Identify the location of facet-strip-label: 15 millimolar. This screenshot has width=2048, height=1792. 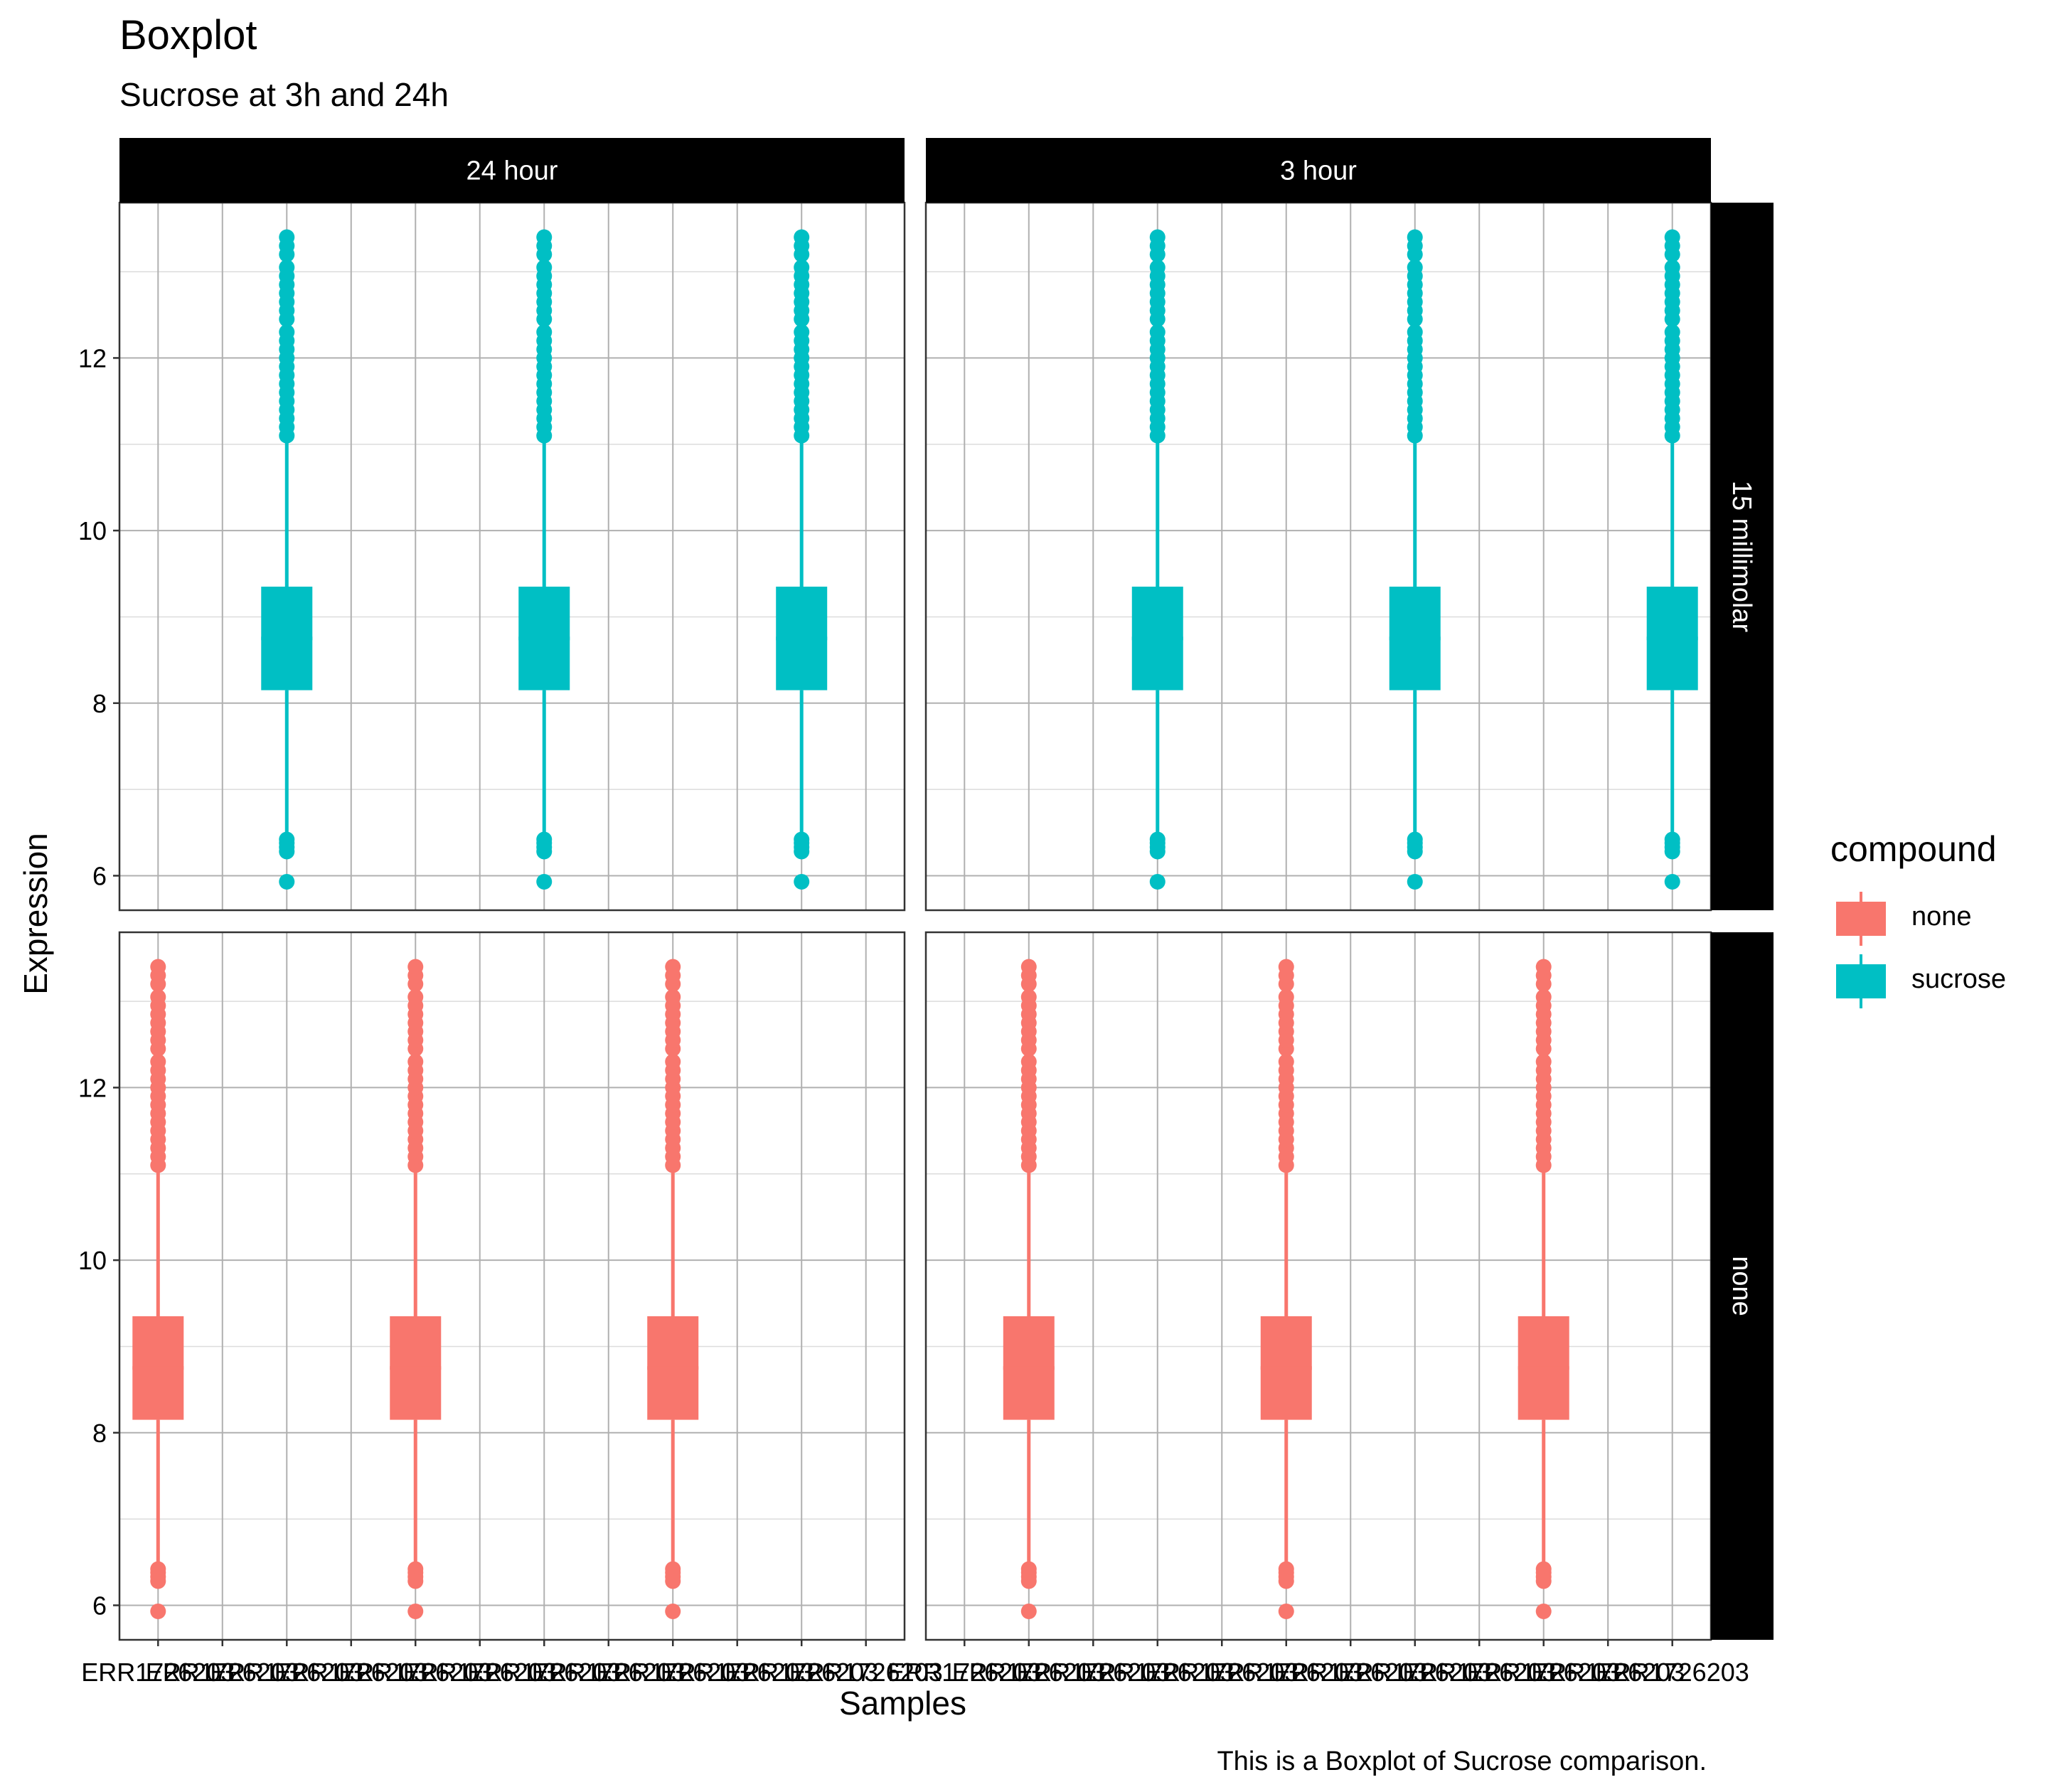
(1741, 557).